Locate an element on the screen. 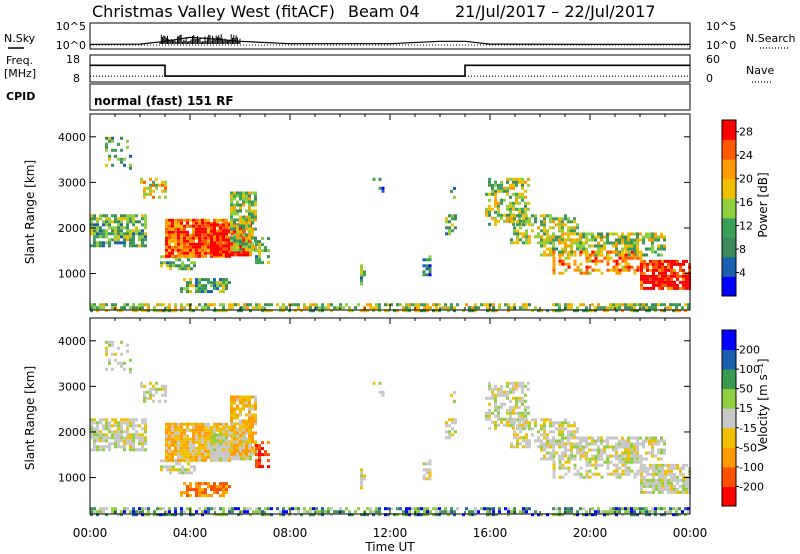  station-title: Christmas Valley West (fitACF) is located at coordinates (213, 11).